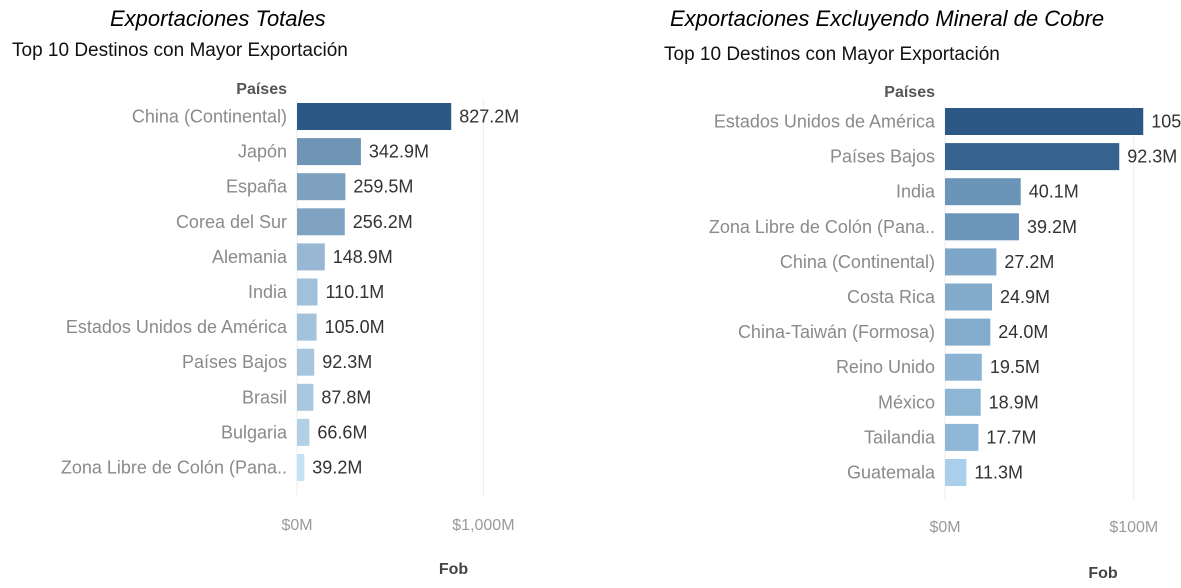 The height and width of the screenshot is (588, 1181). What do you see at coordinates (891, 473) in the screenshot?
I see `category-label: Guatemala` at bounding box center [891, 473].